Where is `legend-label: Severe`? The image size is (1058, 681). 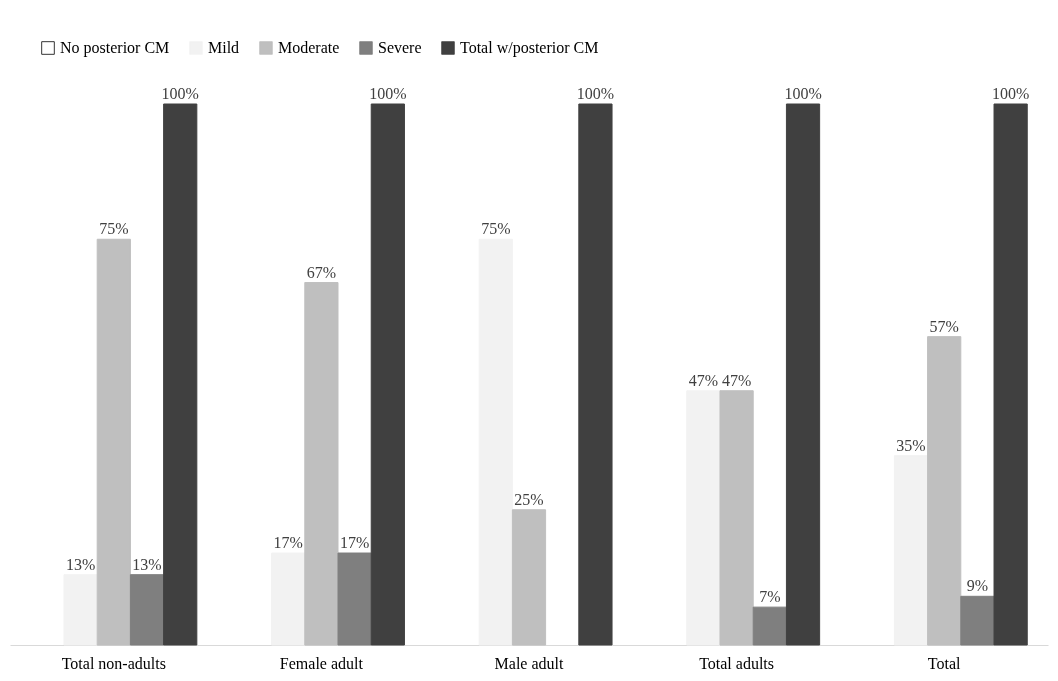
legend-label: Severe is located at coordinates (400, 47).